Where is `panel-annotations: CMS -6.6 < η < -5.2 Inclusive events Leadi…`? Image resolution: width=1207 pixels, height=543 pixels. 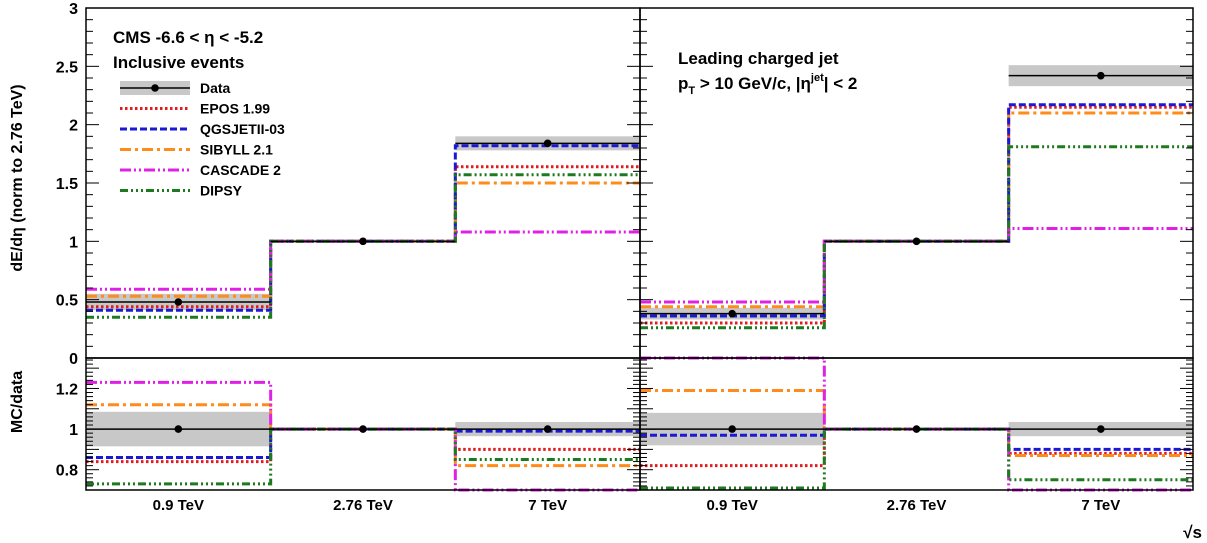 panel-annotations: CMS -6.6 < η < -5.2 Inclusive events Leadi… is located at coordinates (485, 62).